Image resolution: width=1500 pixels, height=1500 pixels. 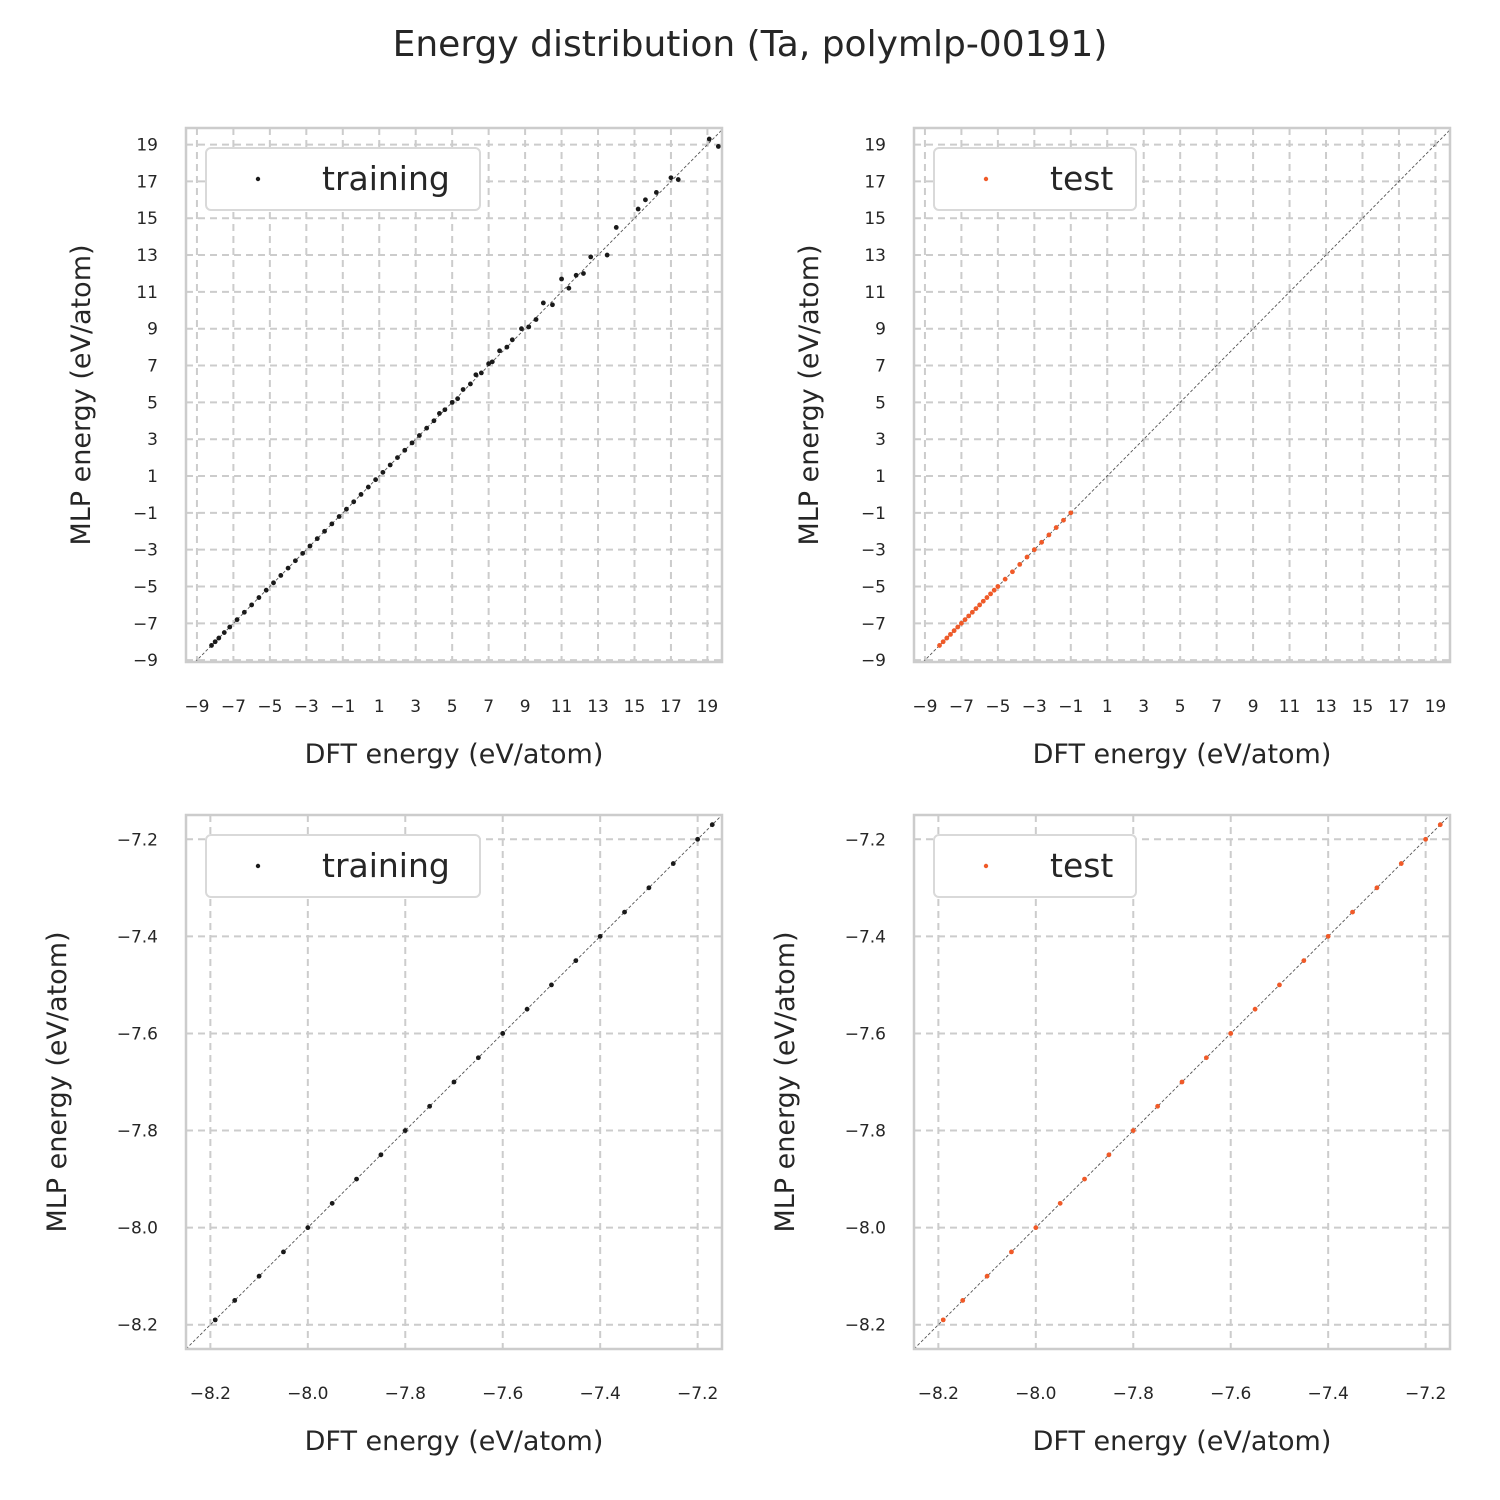 I want to click on y-tick-label: −7, so click(x=145, y=624).